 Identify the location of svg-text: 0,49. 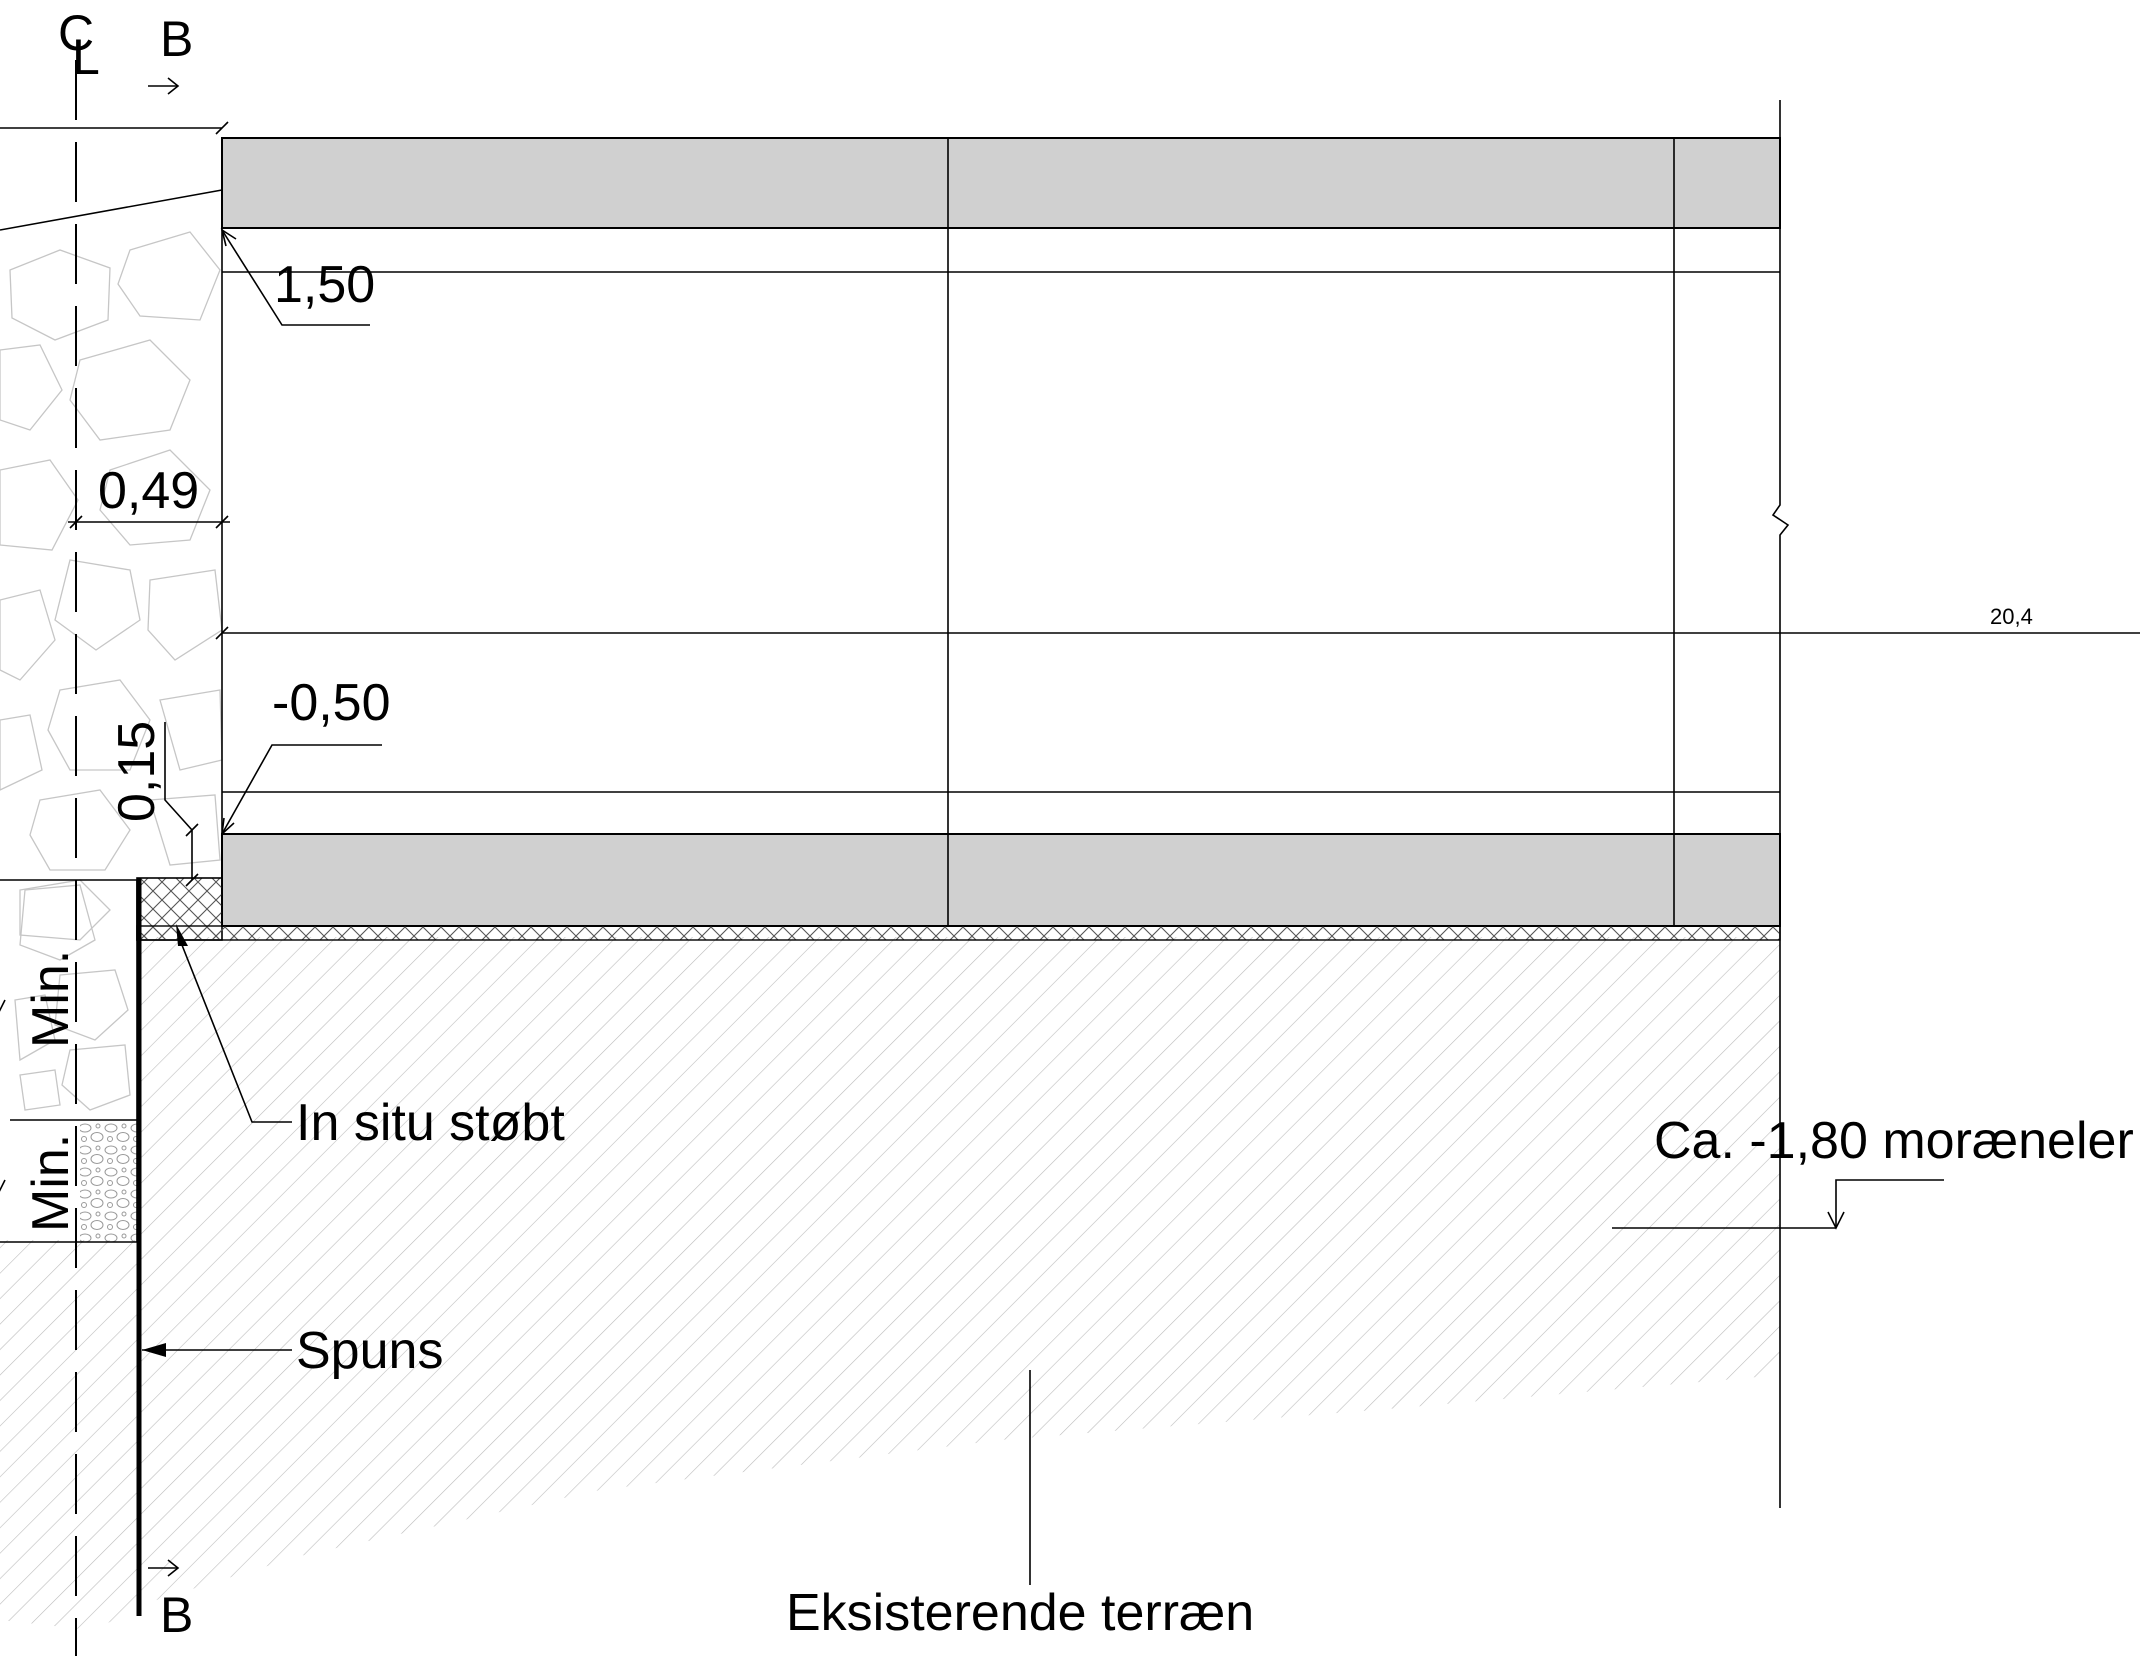
(148, 491).